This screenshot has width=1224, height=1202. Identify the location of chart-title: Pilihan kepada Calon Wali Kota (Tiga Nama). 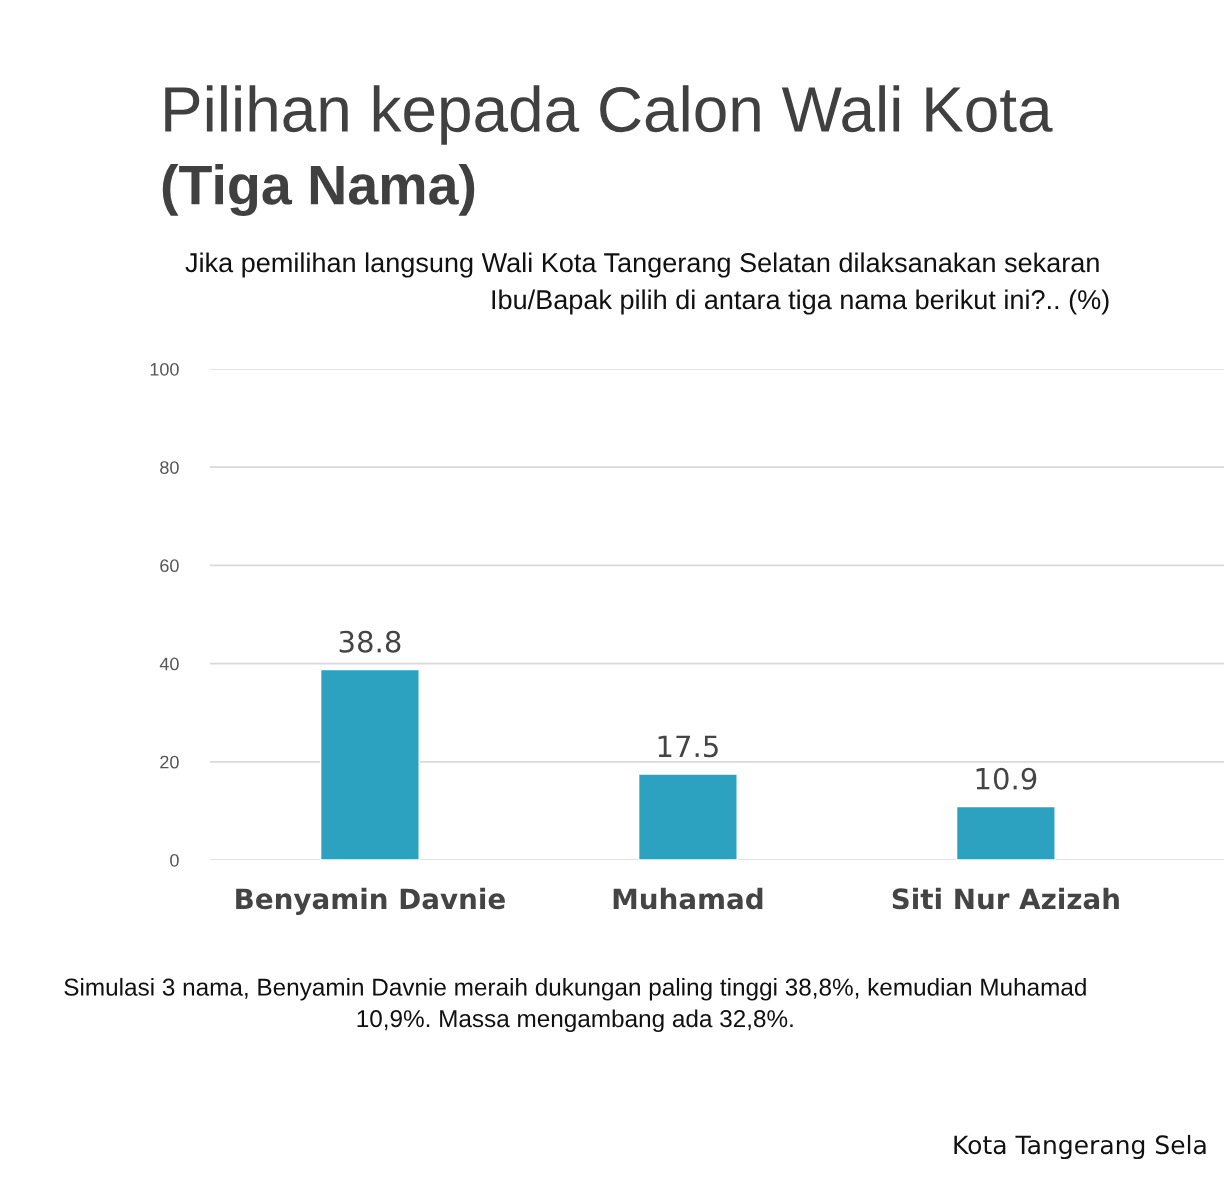
(607, 151).